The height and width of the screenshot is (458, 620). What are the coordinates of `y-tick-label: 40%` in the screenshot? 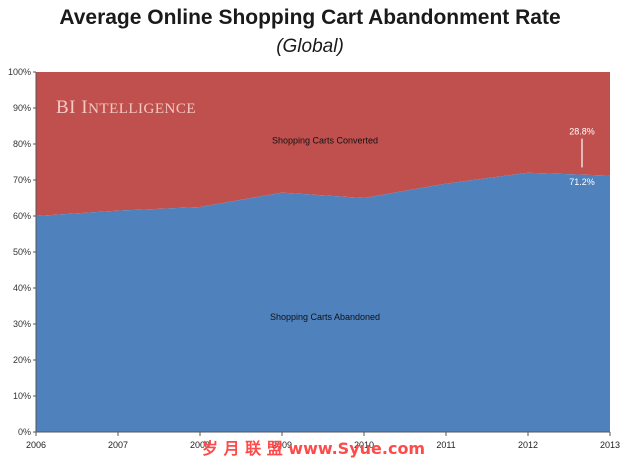 It's located at (22, 288).